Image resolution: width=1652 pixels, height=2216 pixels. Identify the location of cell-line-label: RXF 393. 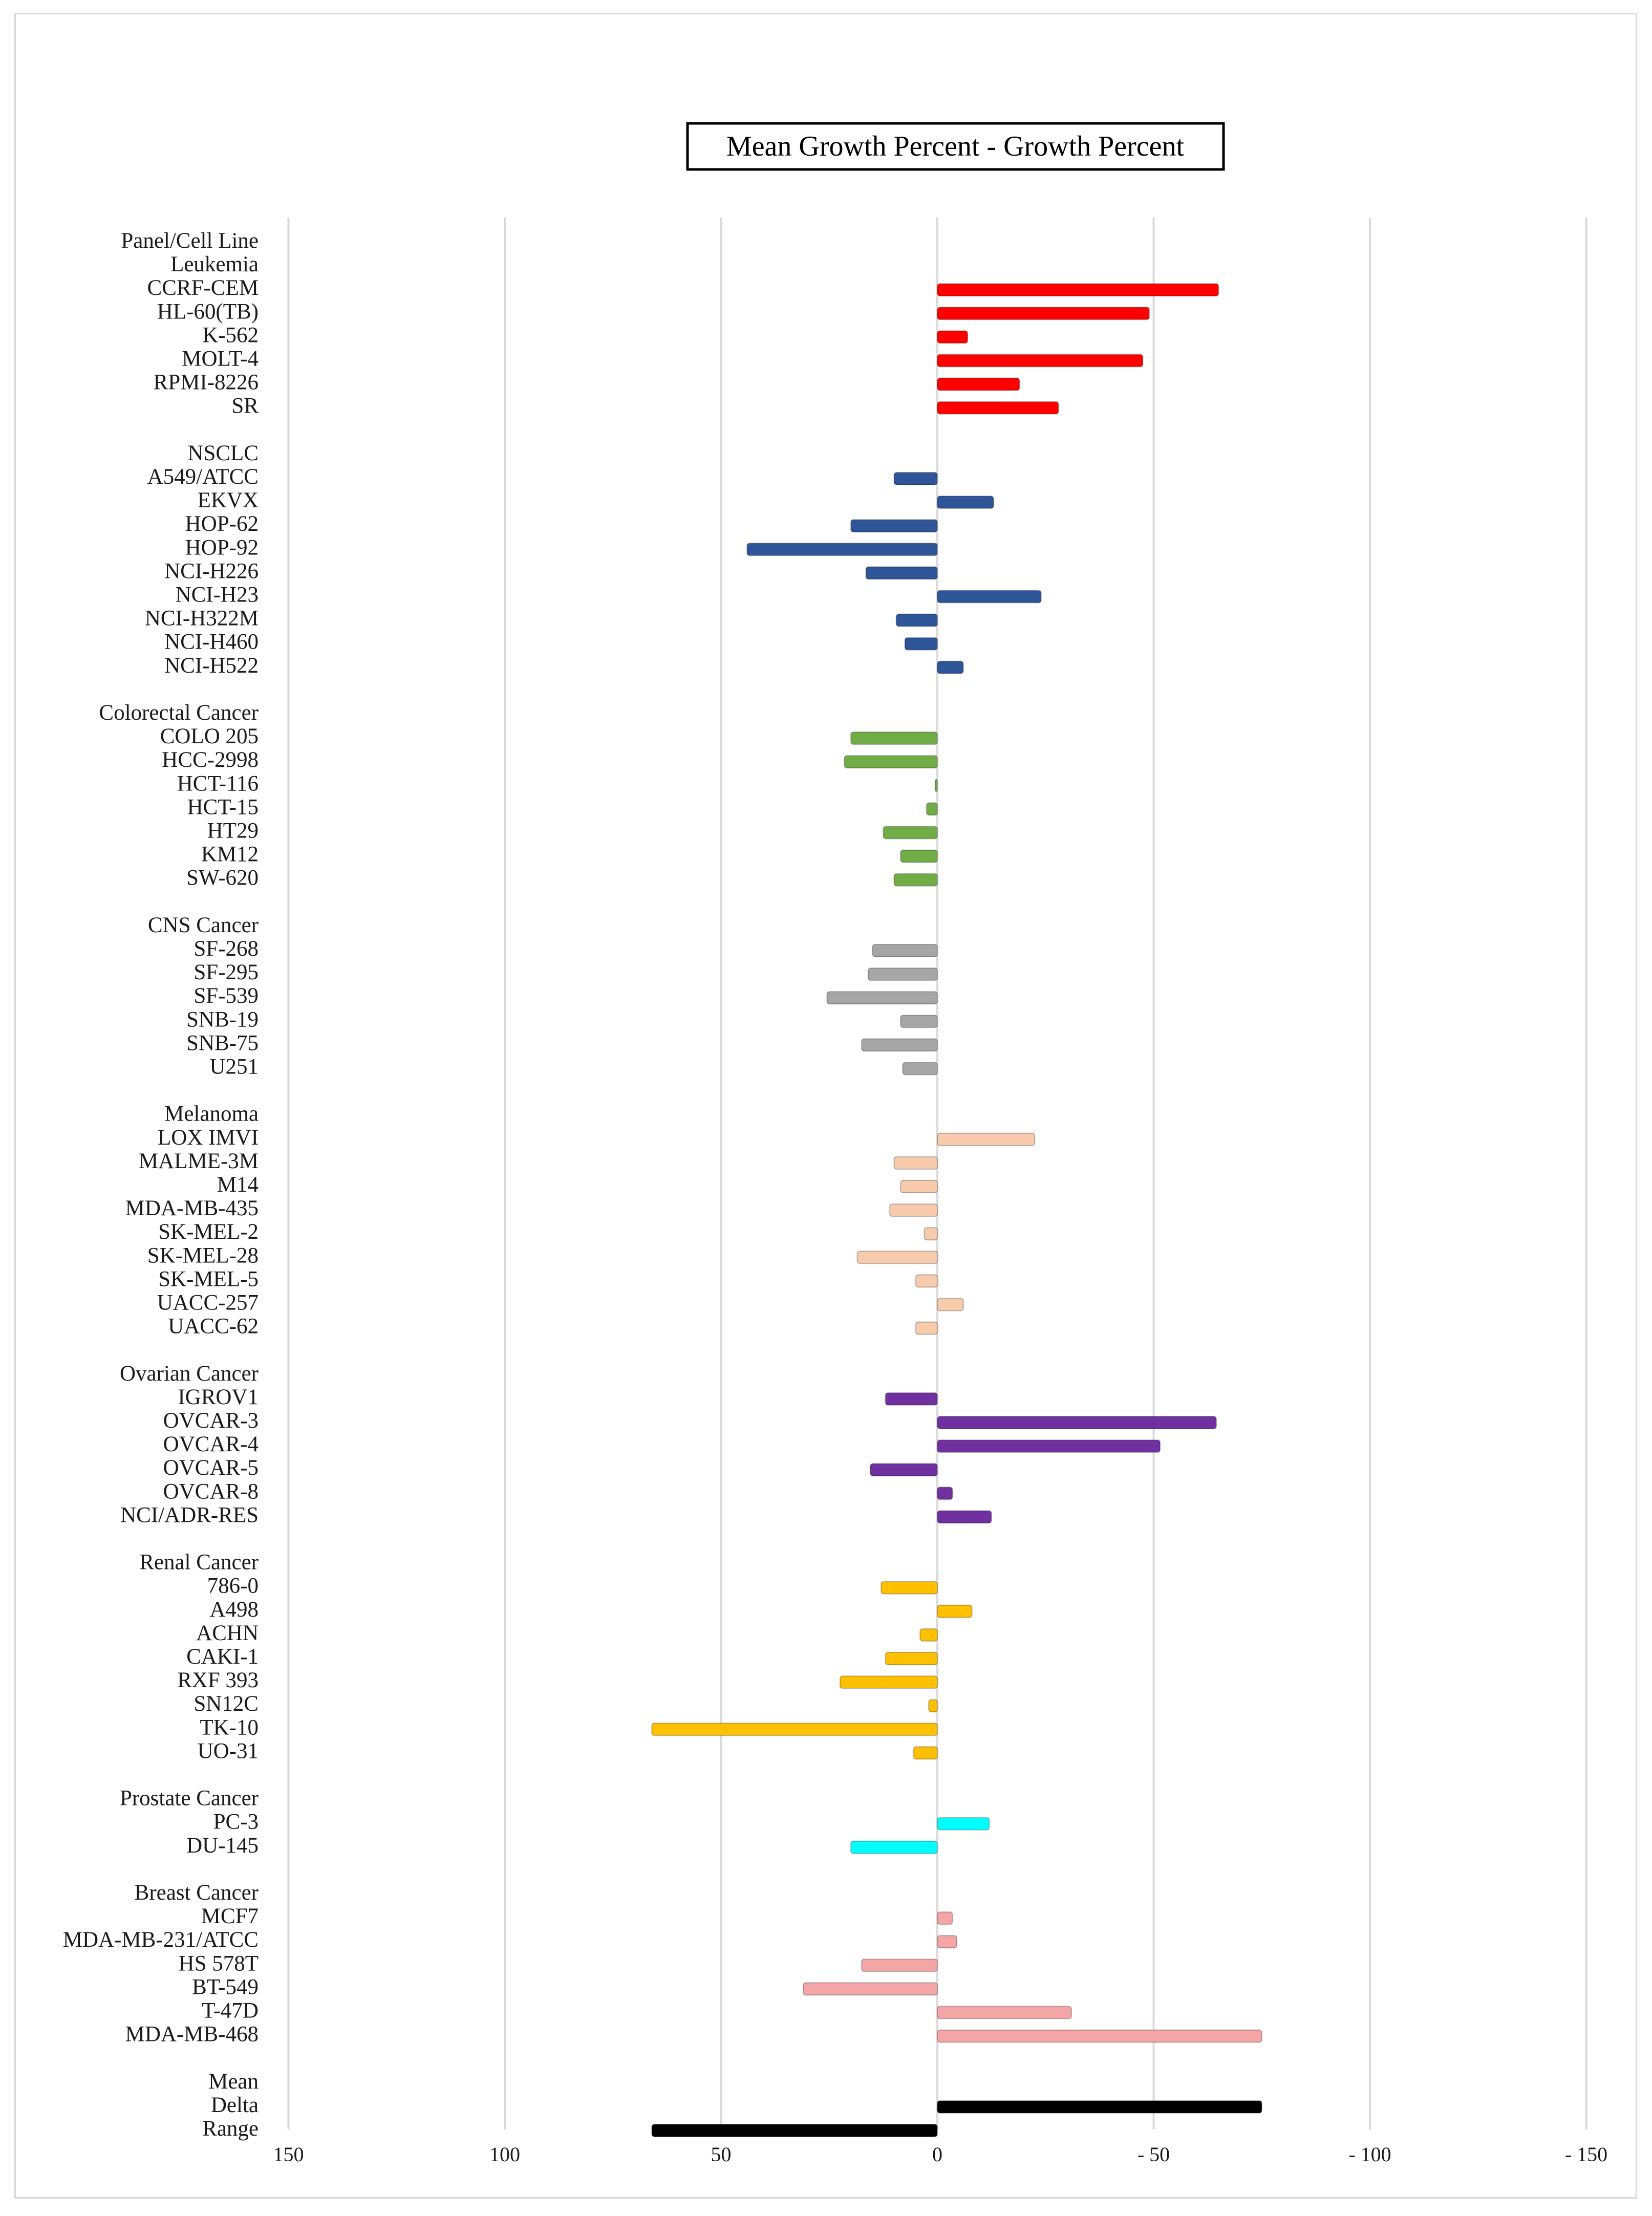
(218, 1680).